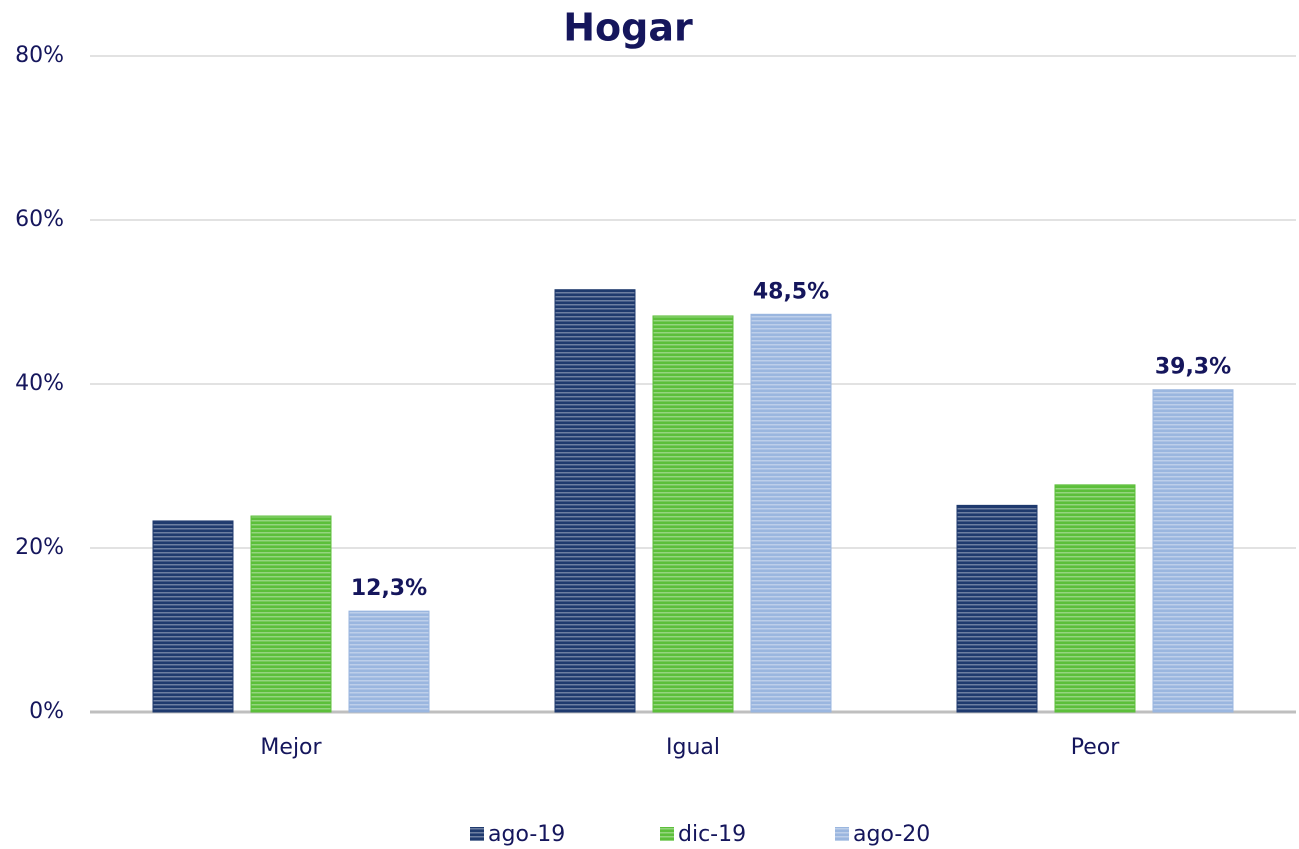 The width and height of the screenshot is (1299, 849). I want to click on x-tick-label: Mejor, so click(291, 747).